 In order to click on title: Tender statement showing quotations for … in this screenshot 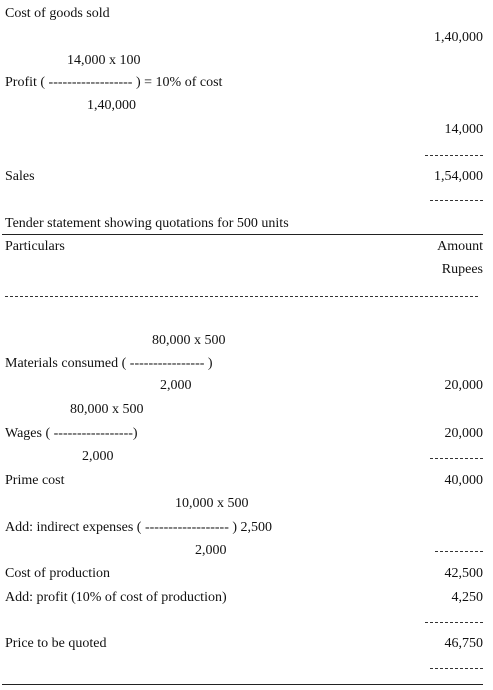, I will do `click(147, 223)`.